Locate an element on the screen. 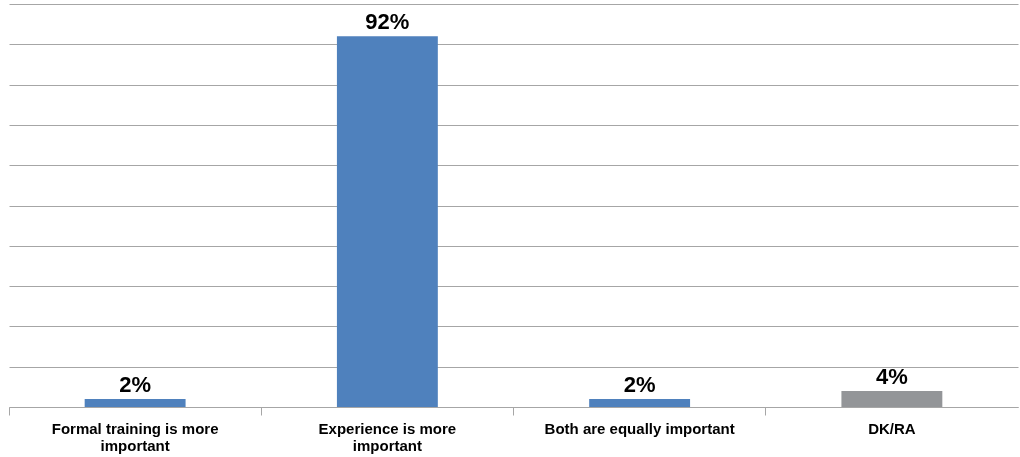 Image resolution: width=1020 pixels, height=457 pixels. x-tick-label: Experience is more important is located at coordinates (387, 436).